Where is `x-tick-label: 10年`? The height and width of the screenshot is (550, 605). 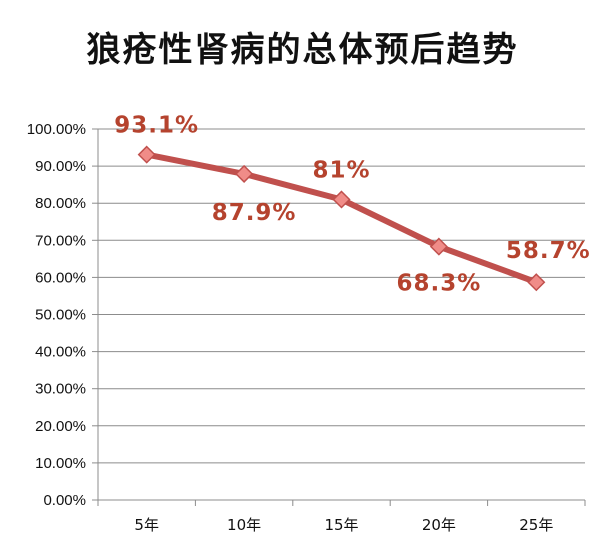
x-tick-label: 10年 is located at coordinates (244, 525).